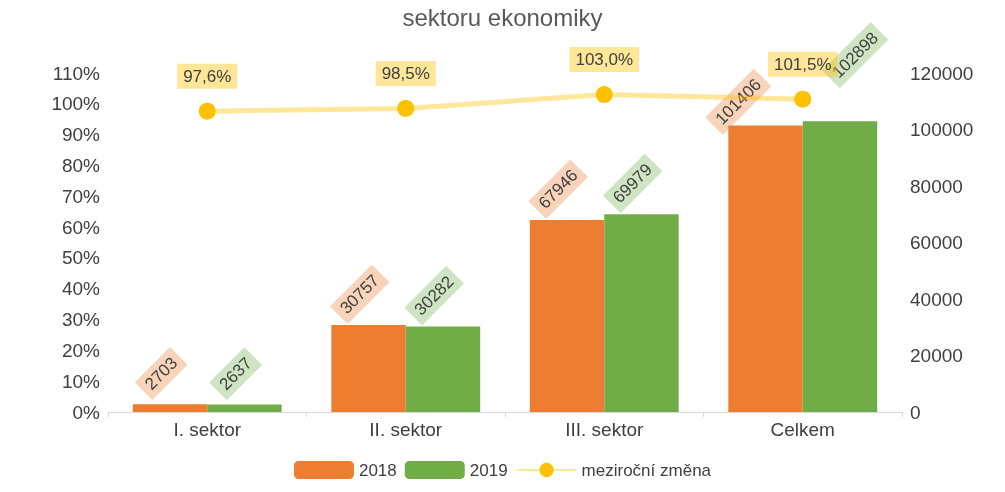 The width and height of the screenshot is (1005, 492). What do you see at coordinates (936, 242) in the screenshot?
I see `y2-tick-label: 60000` at bounding box center [936, 242].